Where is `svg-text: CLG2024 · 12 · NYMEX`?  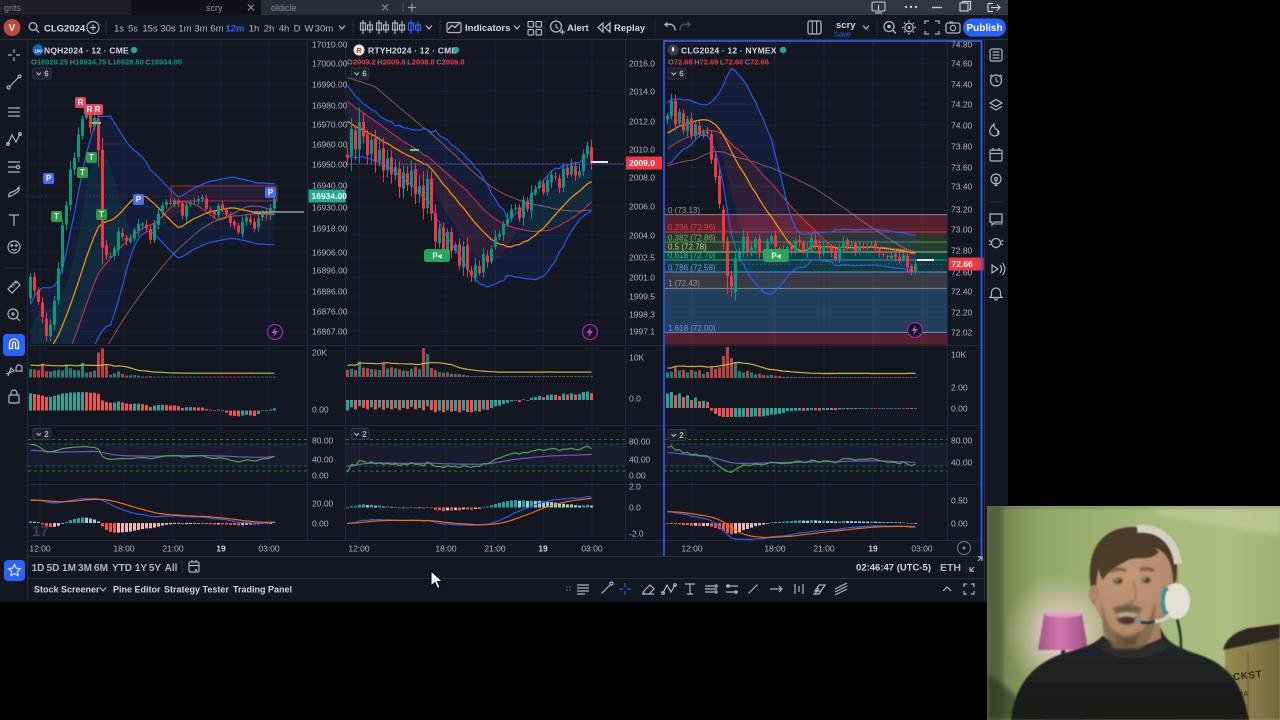
svg-text: CLG2024 · 12 · NYMEX is located at coordinates (729, 51).